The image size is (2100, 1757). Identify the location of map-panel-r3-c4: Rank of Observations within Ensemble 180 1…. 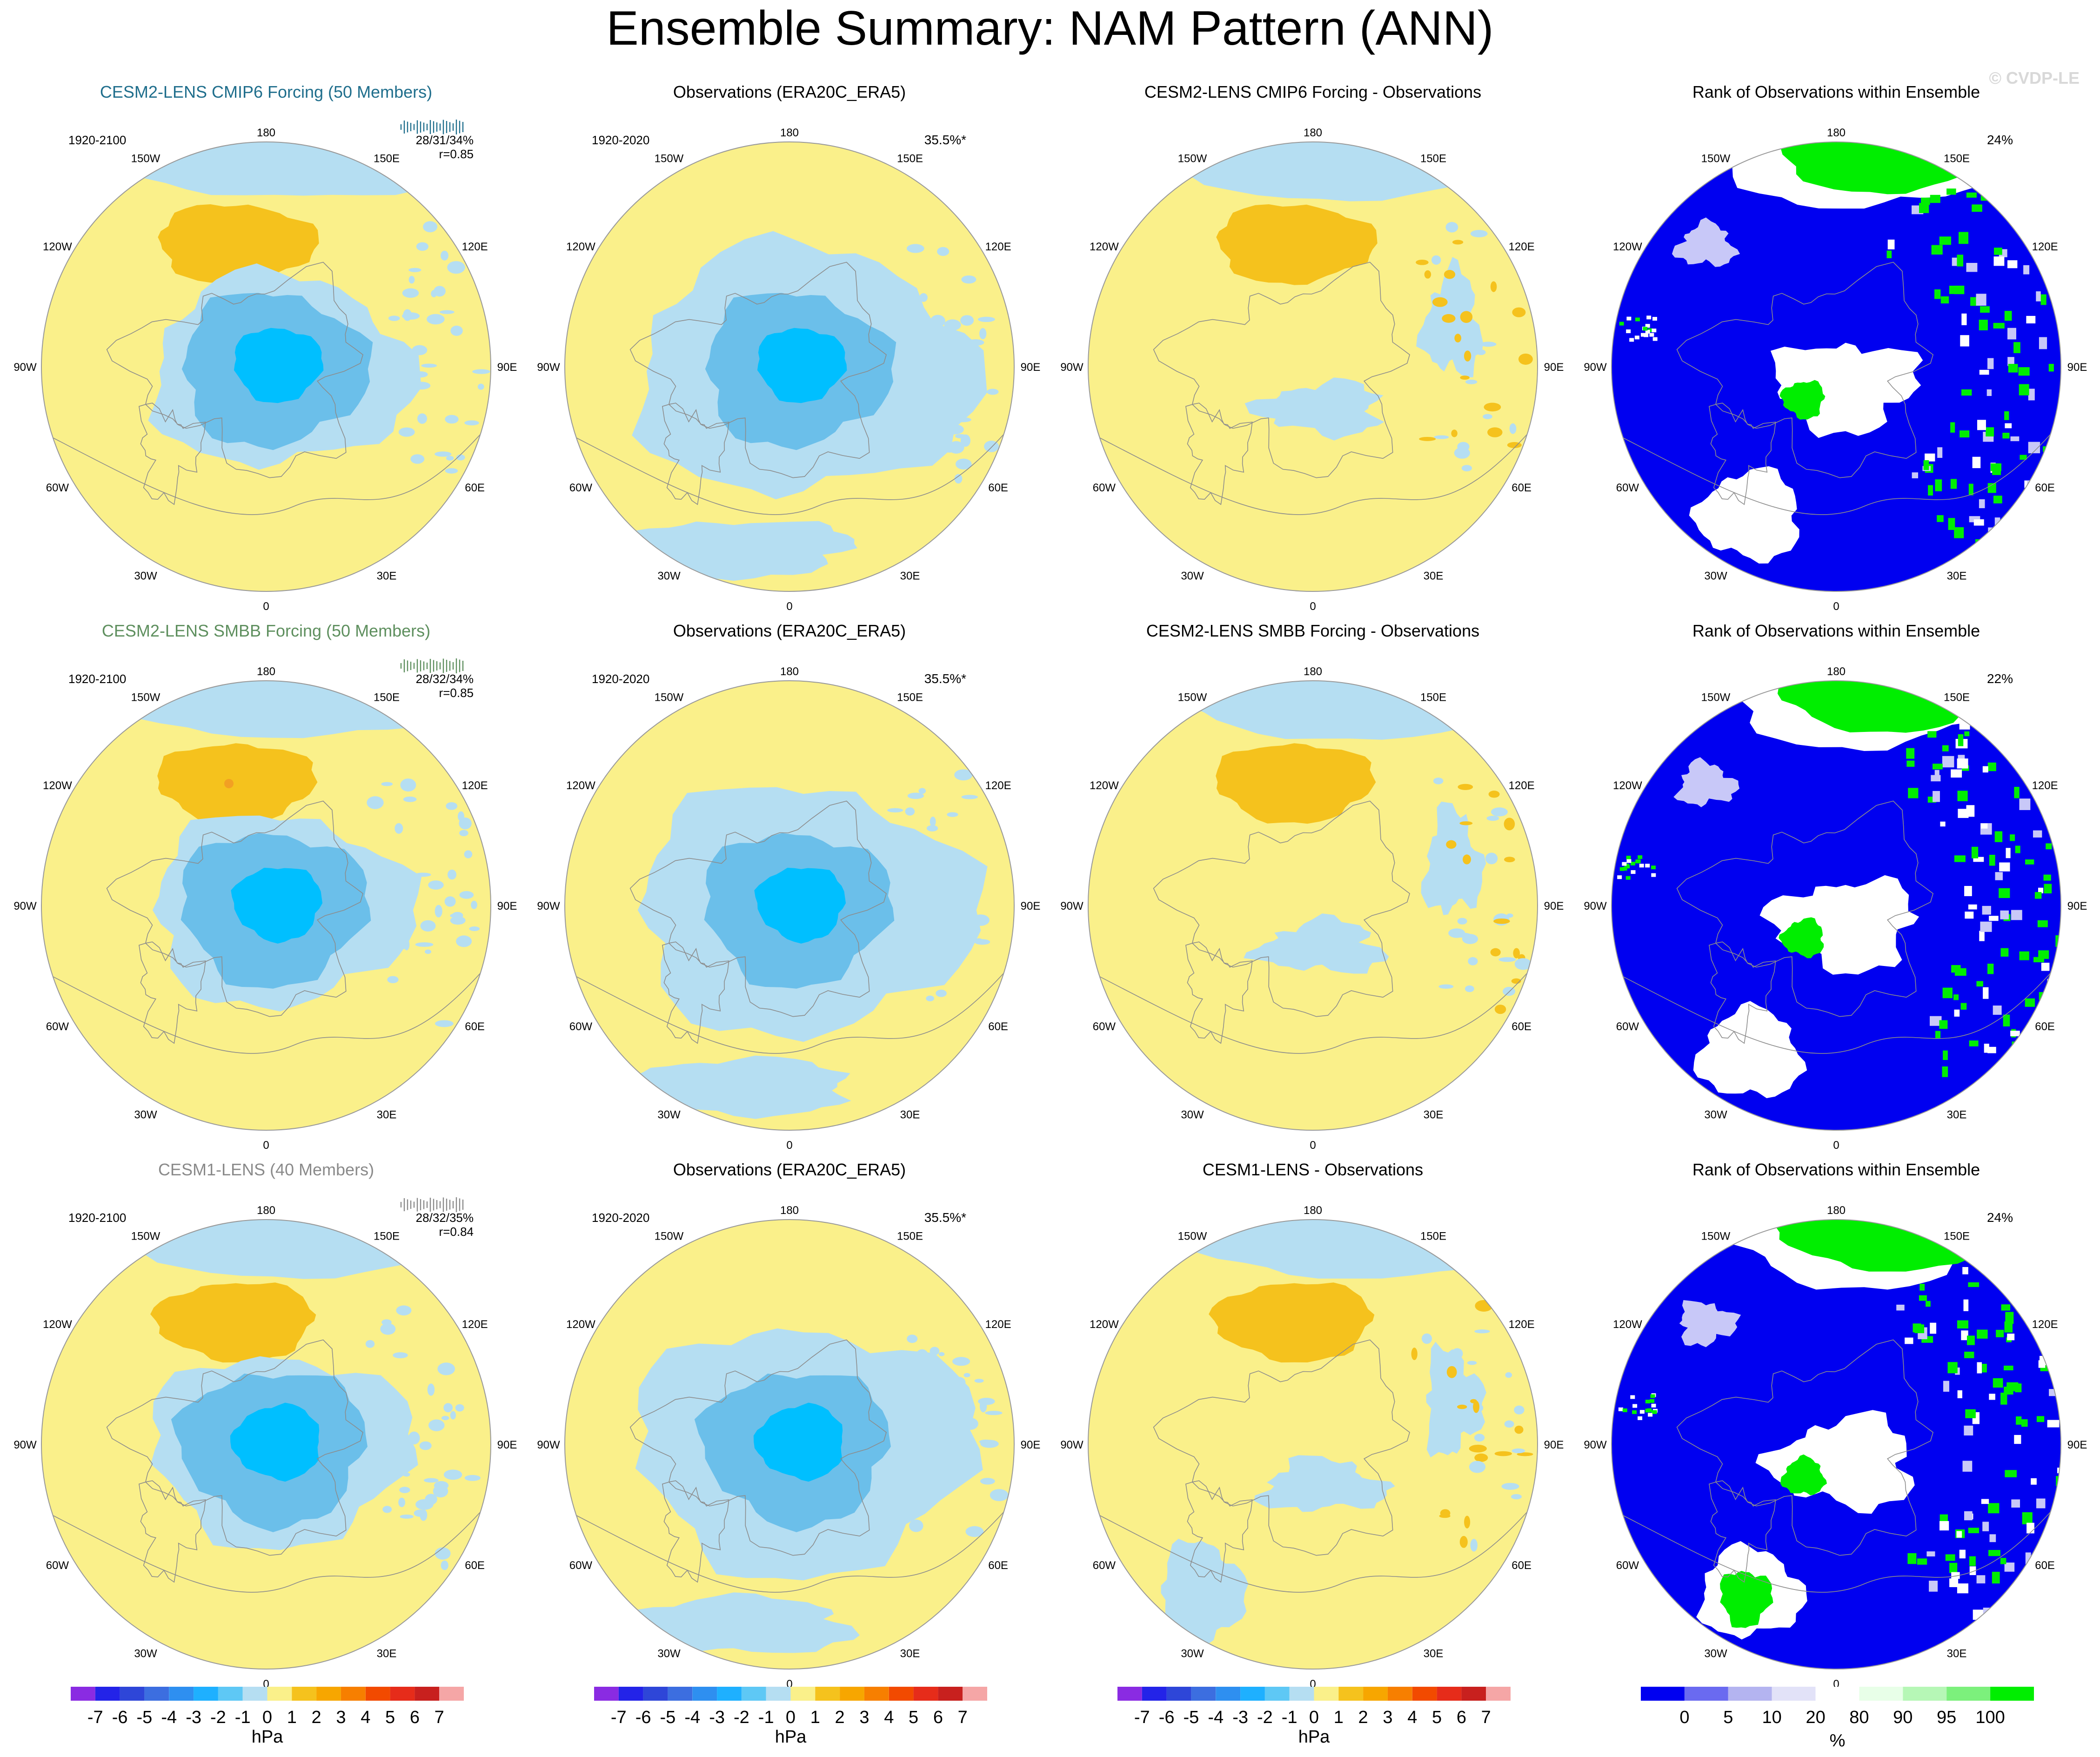
(1835, 1425).